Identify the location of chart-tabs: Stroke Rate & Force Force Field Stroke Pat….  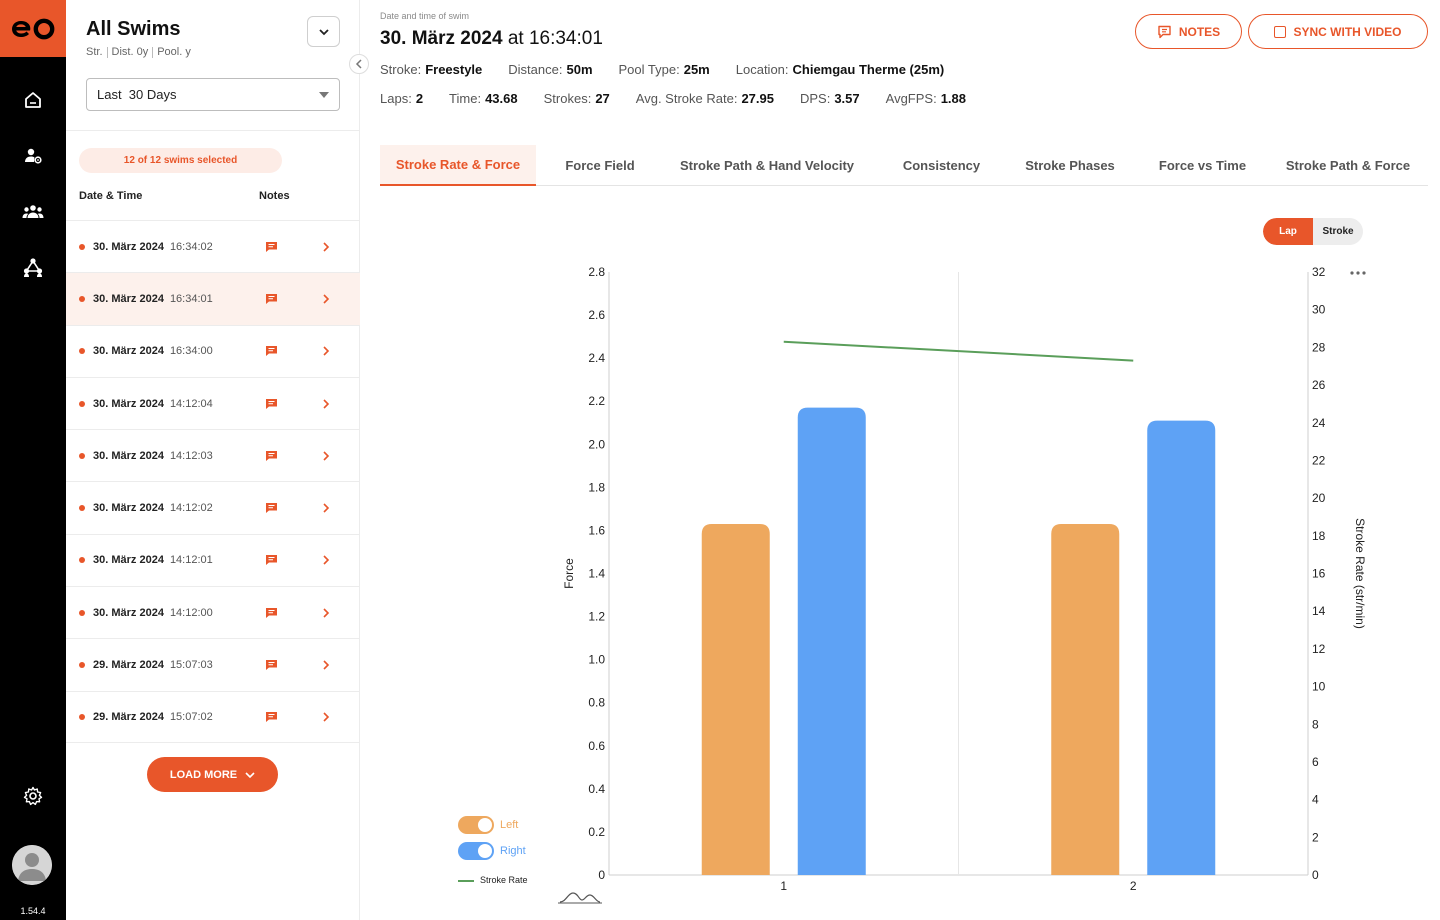
(904, 165).